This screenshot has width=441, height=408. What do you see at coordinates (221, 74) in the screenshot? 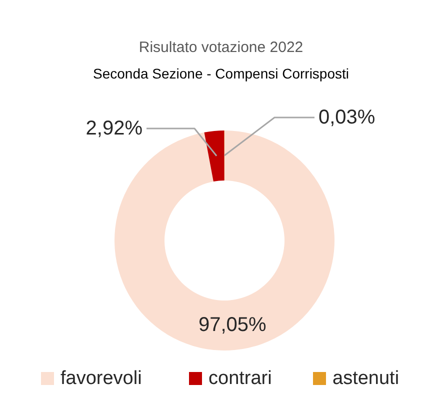
I see `chart-subtitle: Seconda Sezione - Compensi Corrisposti` at bounding box center [221, 74].